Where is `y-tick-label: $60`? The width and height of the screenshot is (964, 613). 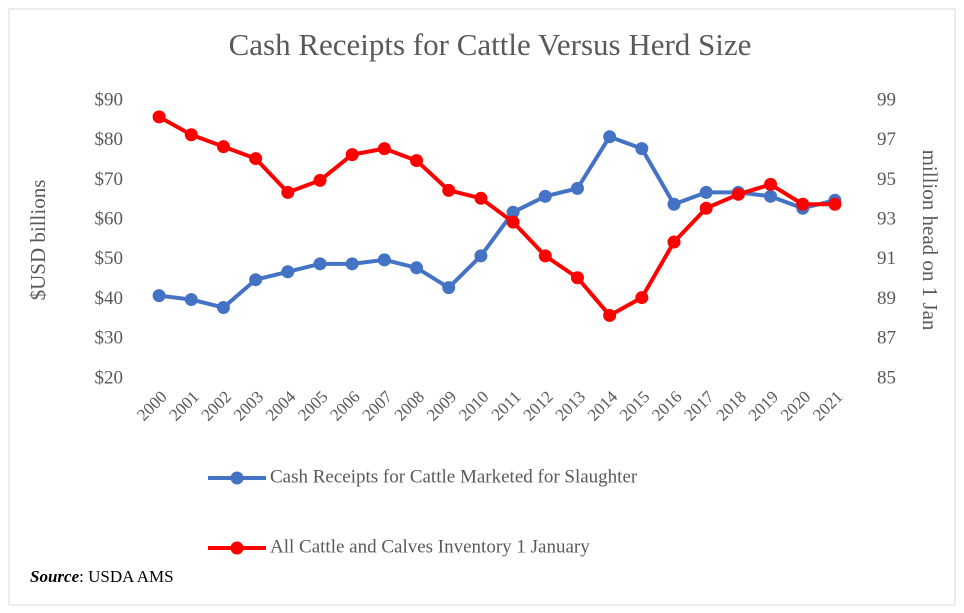 y-tick-label: $60 is located at coordinates (109, 219).